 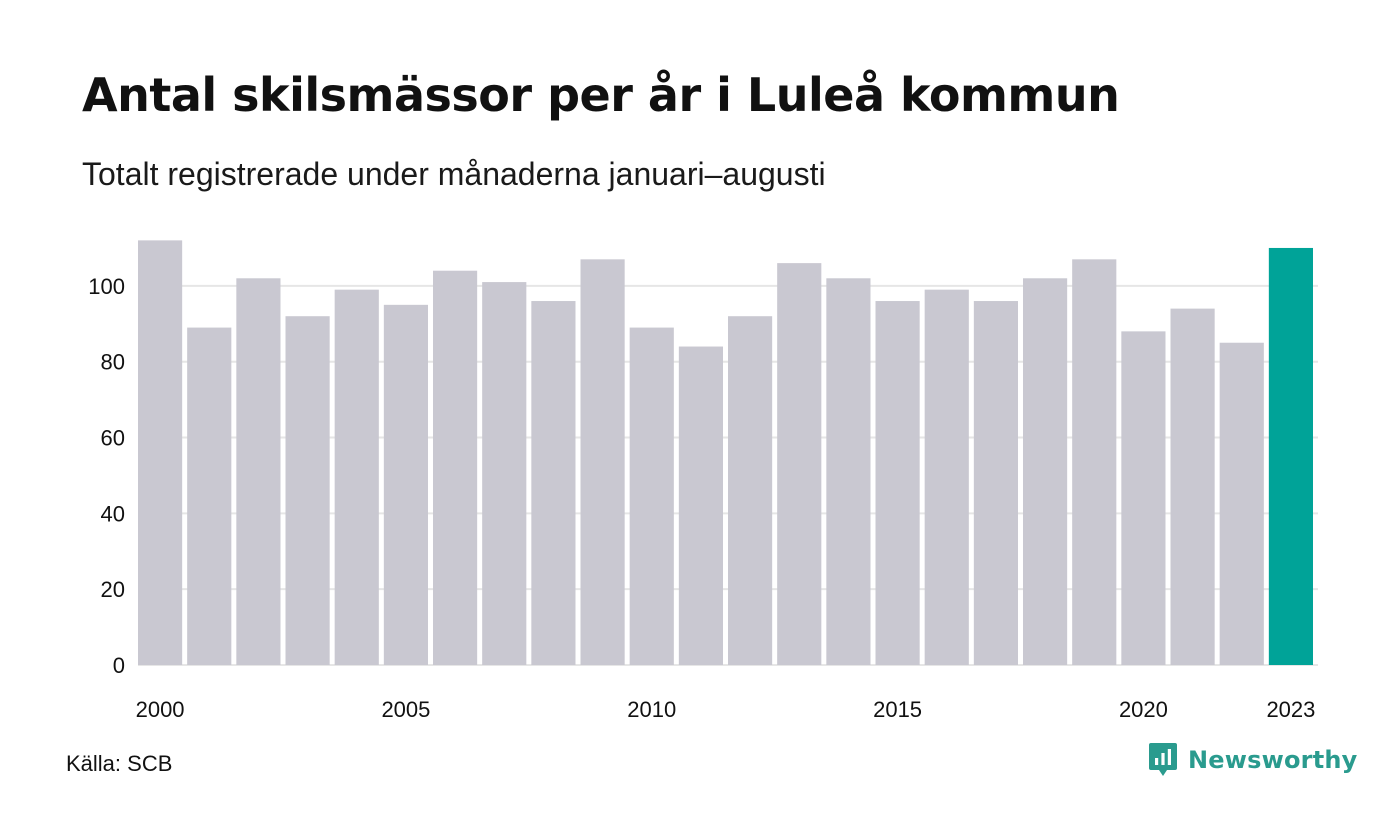 I want to click on bar-2010, so click(x=651, y=496).